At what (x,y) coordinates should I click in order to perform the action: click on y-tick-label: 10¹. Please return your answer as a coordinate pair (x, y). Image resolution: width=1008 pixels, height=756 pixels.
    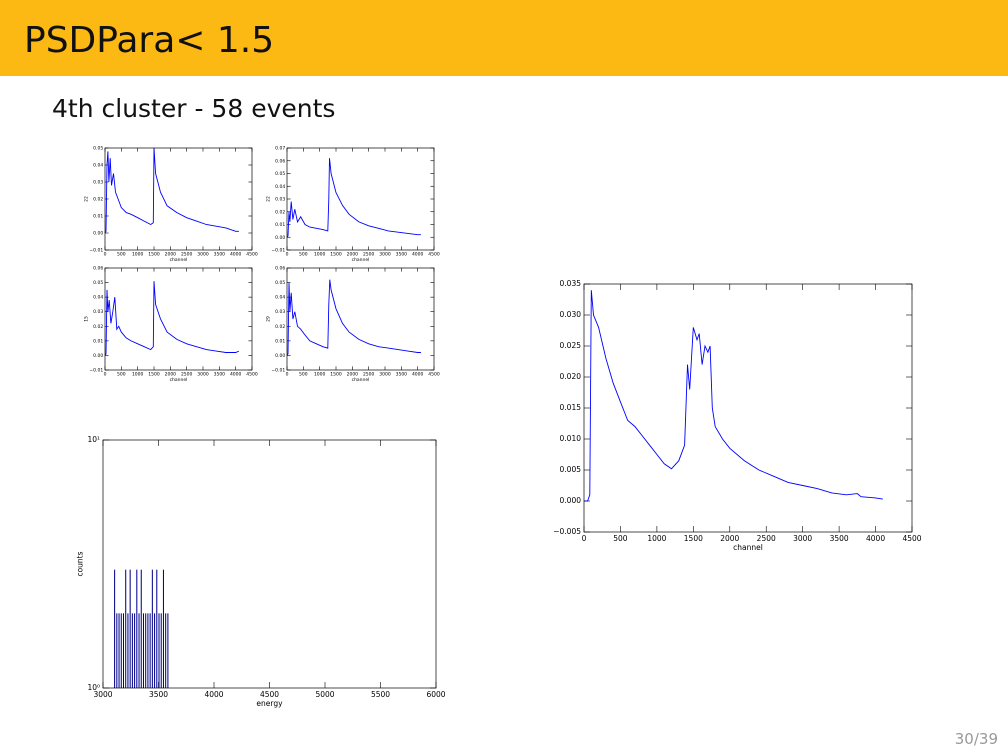
    Looking at the image, I should click on (93, 439).